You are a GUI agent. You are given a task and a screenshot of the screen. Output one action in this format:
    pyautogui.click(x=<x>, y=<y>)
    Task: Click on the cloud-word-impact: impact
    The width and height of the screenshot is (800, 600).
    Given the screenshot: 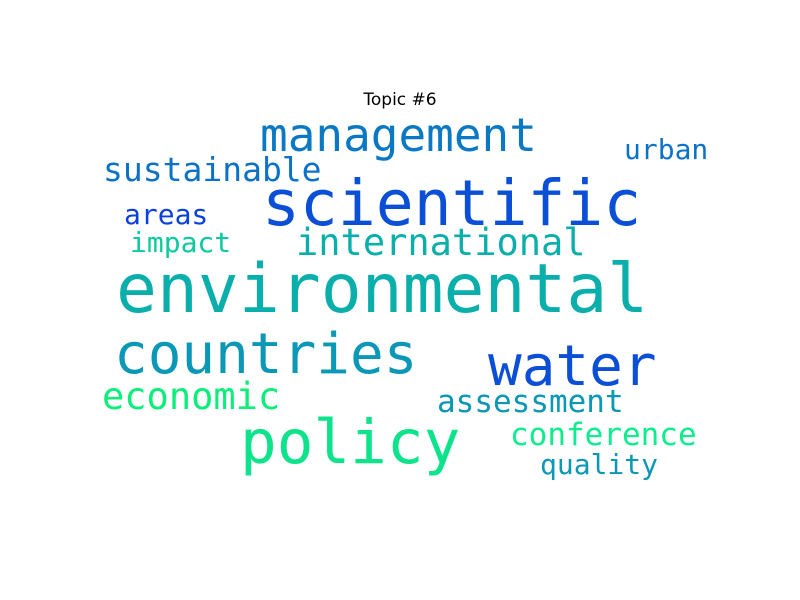 What is the action you would take?
    pyautogui.click(x=180, y=242)
    